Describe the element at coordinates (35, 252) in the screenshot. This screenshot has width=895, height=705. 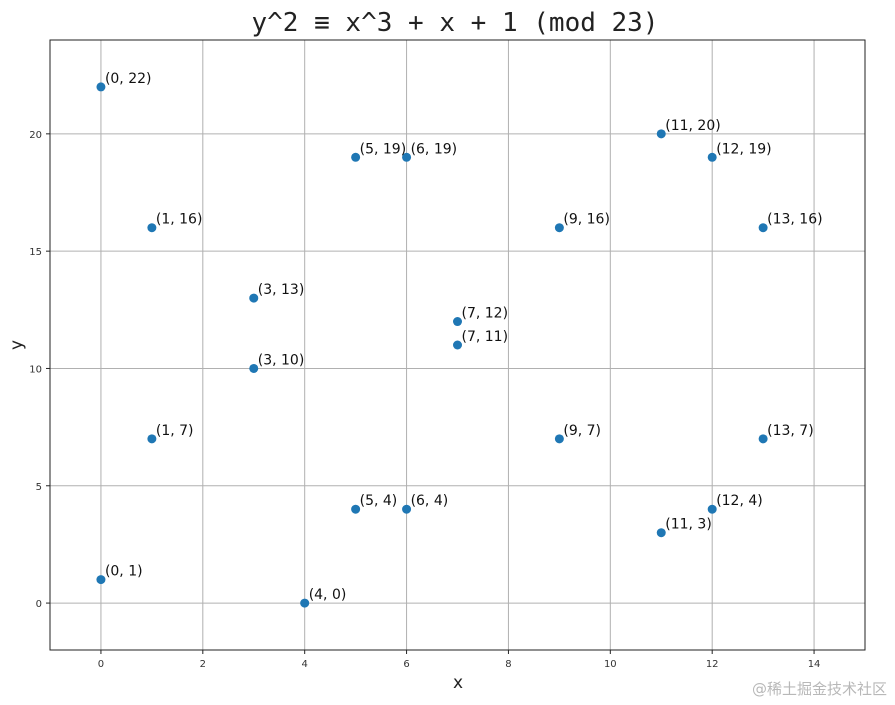
I see `y-tick-label: 15` at that location.